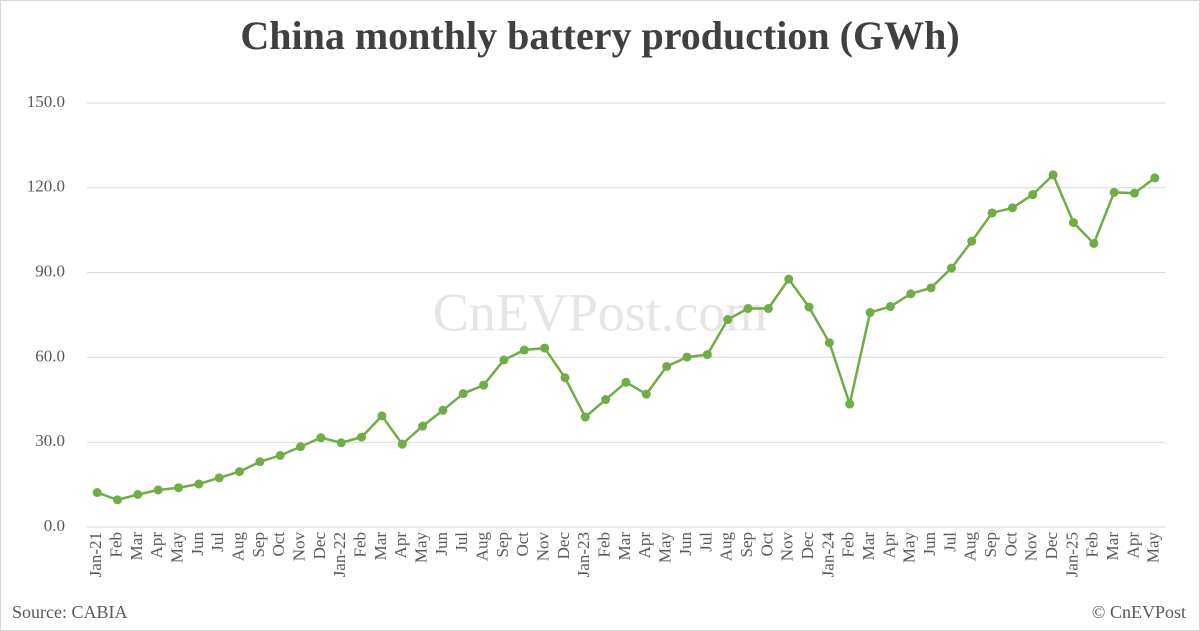 Image resolution: width=1200 pixels, height=631 pixels. What do you see at coordinates (600, 312) in the screenshot?
I see `watermark: CnEVPost.com` at bounding box center [600, 312].